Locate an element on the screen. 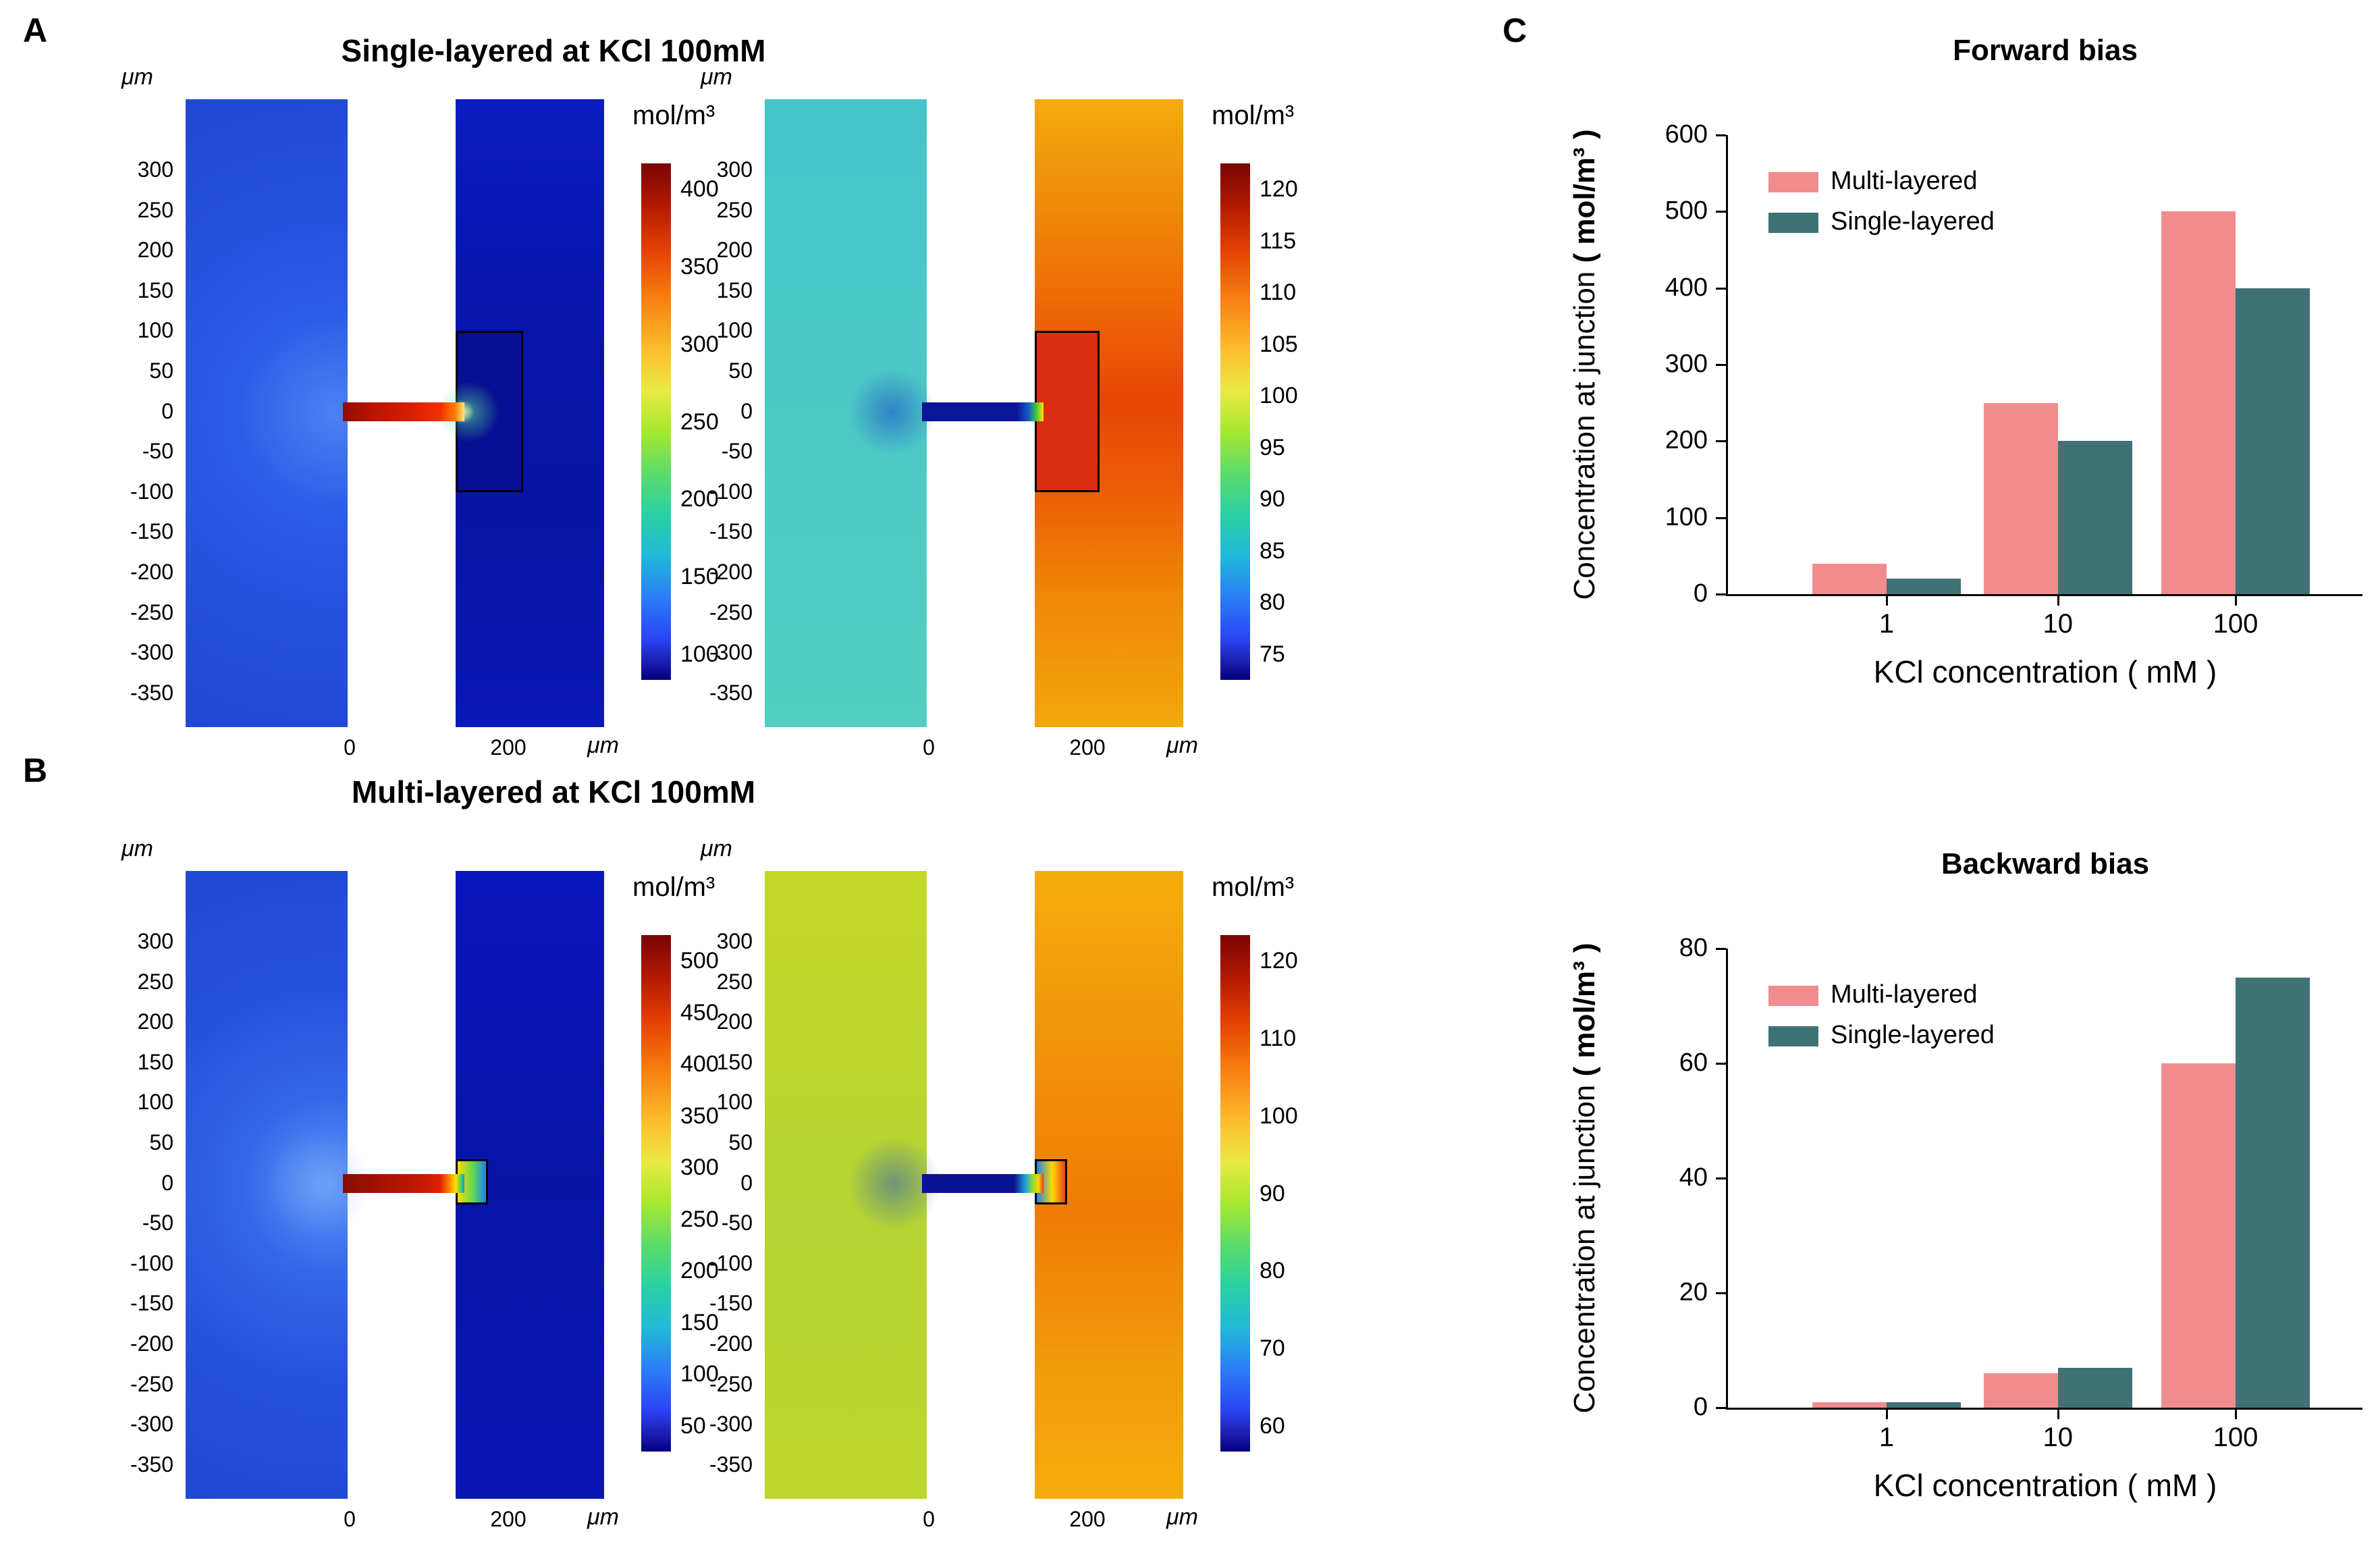  y-tick-label: 500 is located at coordinates (1686, 210).